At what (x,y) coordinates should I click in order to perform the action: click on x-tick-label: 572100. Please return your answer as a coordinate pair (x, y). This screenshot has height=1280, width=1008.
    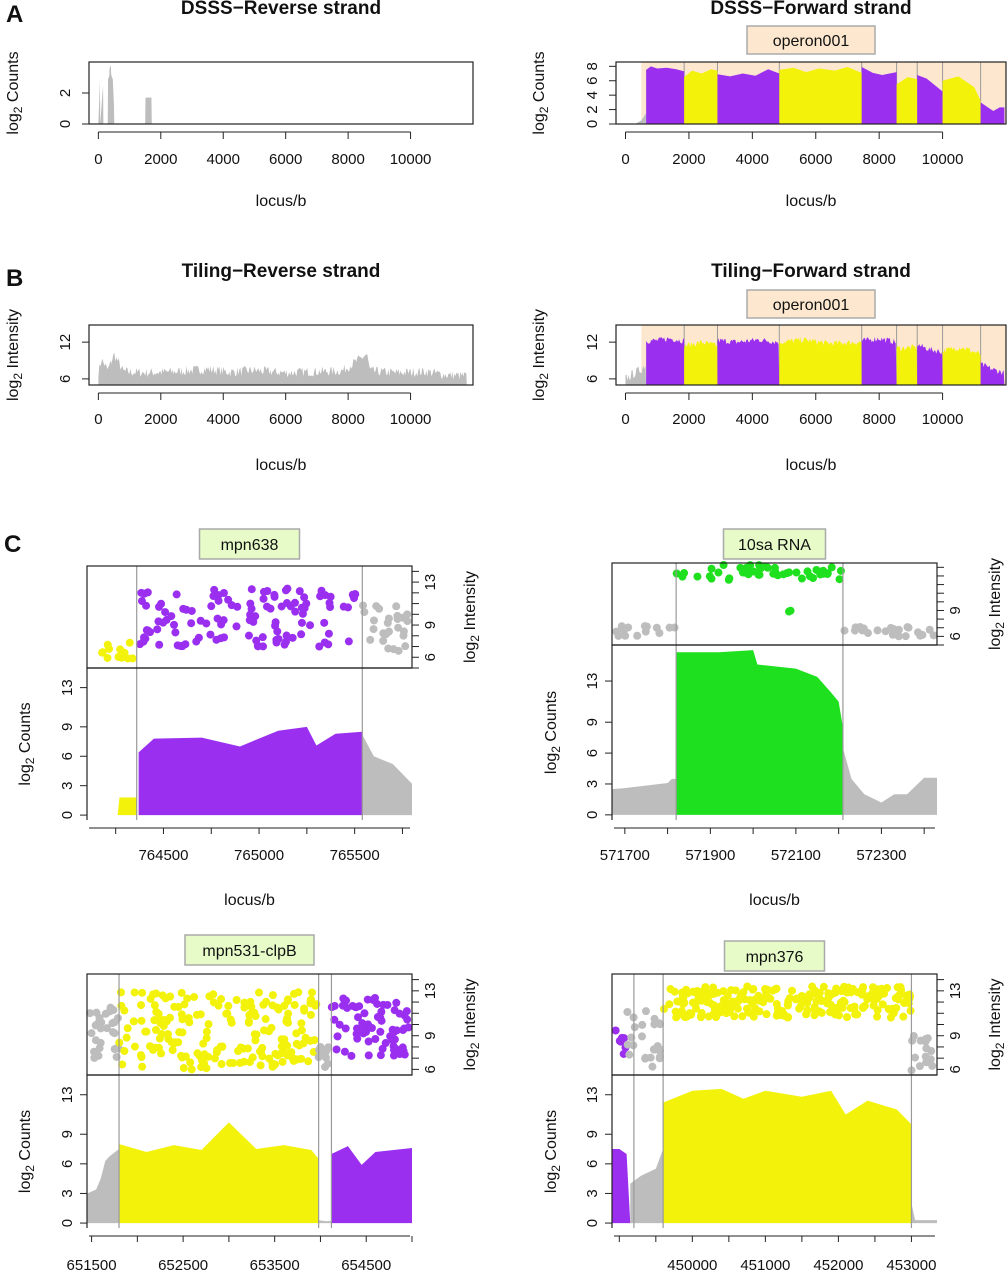
    Looking at the image, I should click on (796, 855).